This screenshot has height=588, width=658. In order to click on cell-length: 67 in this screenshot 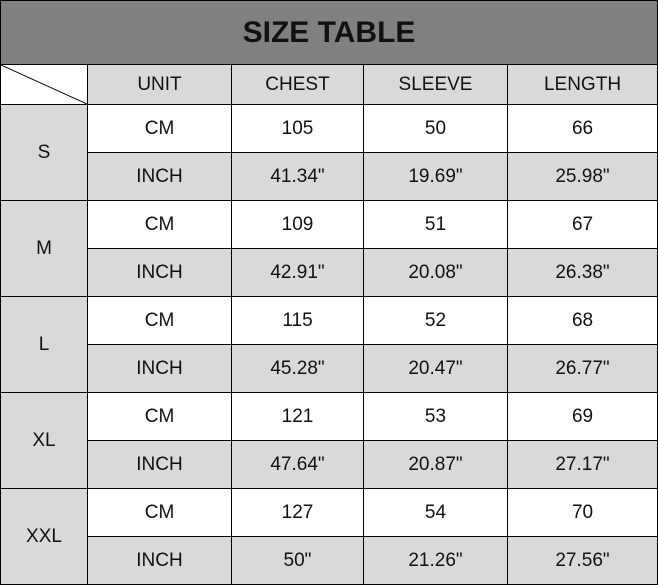, I will do `click(582, 224)`.